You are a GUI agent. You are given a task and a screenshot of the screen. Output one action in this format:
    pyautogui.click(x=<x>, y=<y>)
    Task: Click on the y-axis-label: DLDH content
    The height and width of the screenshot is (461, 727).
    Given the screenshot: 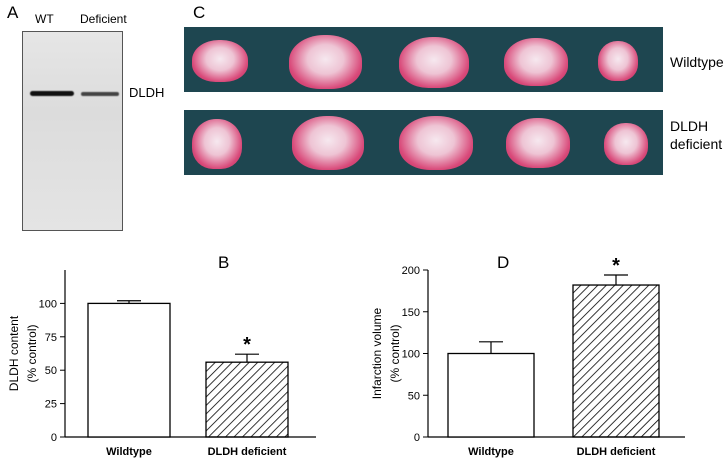 What is the action you would take?
    pyautogui.click(x=14, y=353)
    